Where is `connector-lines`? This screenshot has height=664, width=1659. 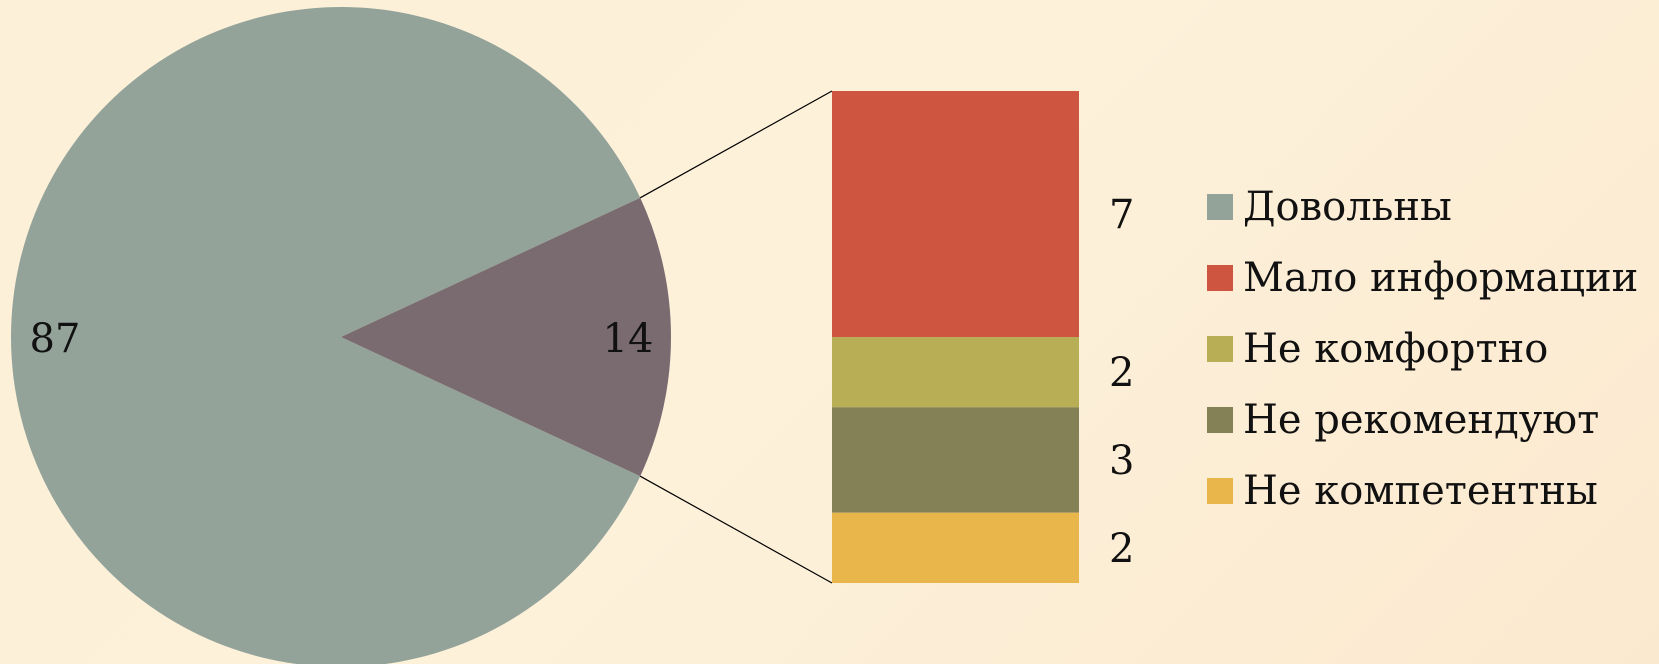 connector-lines is located at coordinates (736, 337).